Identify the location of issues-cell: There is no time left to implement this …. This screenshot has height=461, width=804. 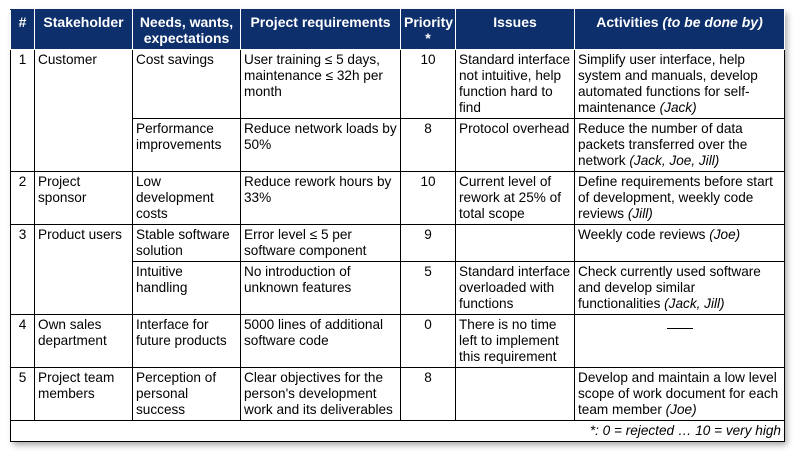
(515, 341).